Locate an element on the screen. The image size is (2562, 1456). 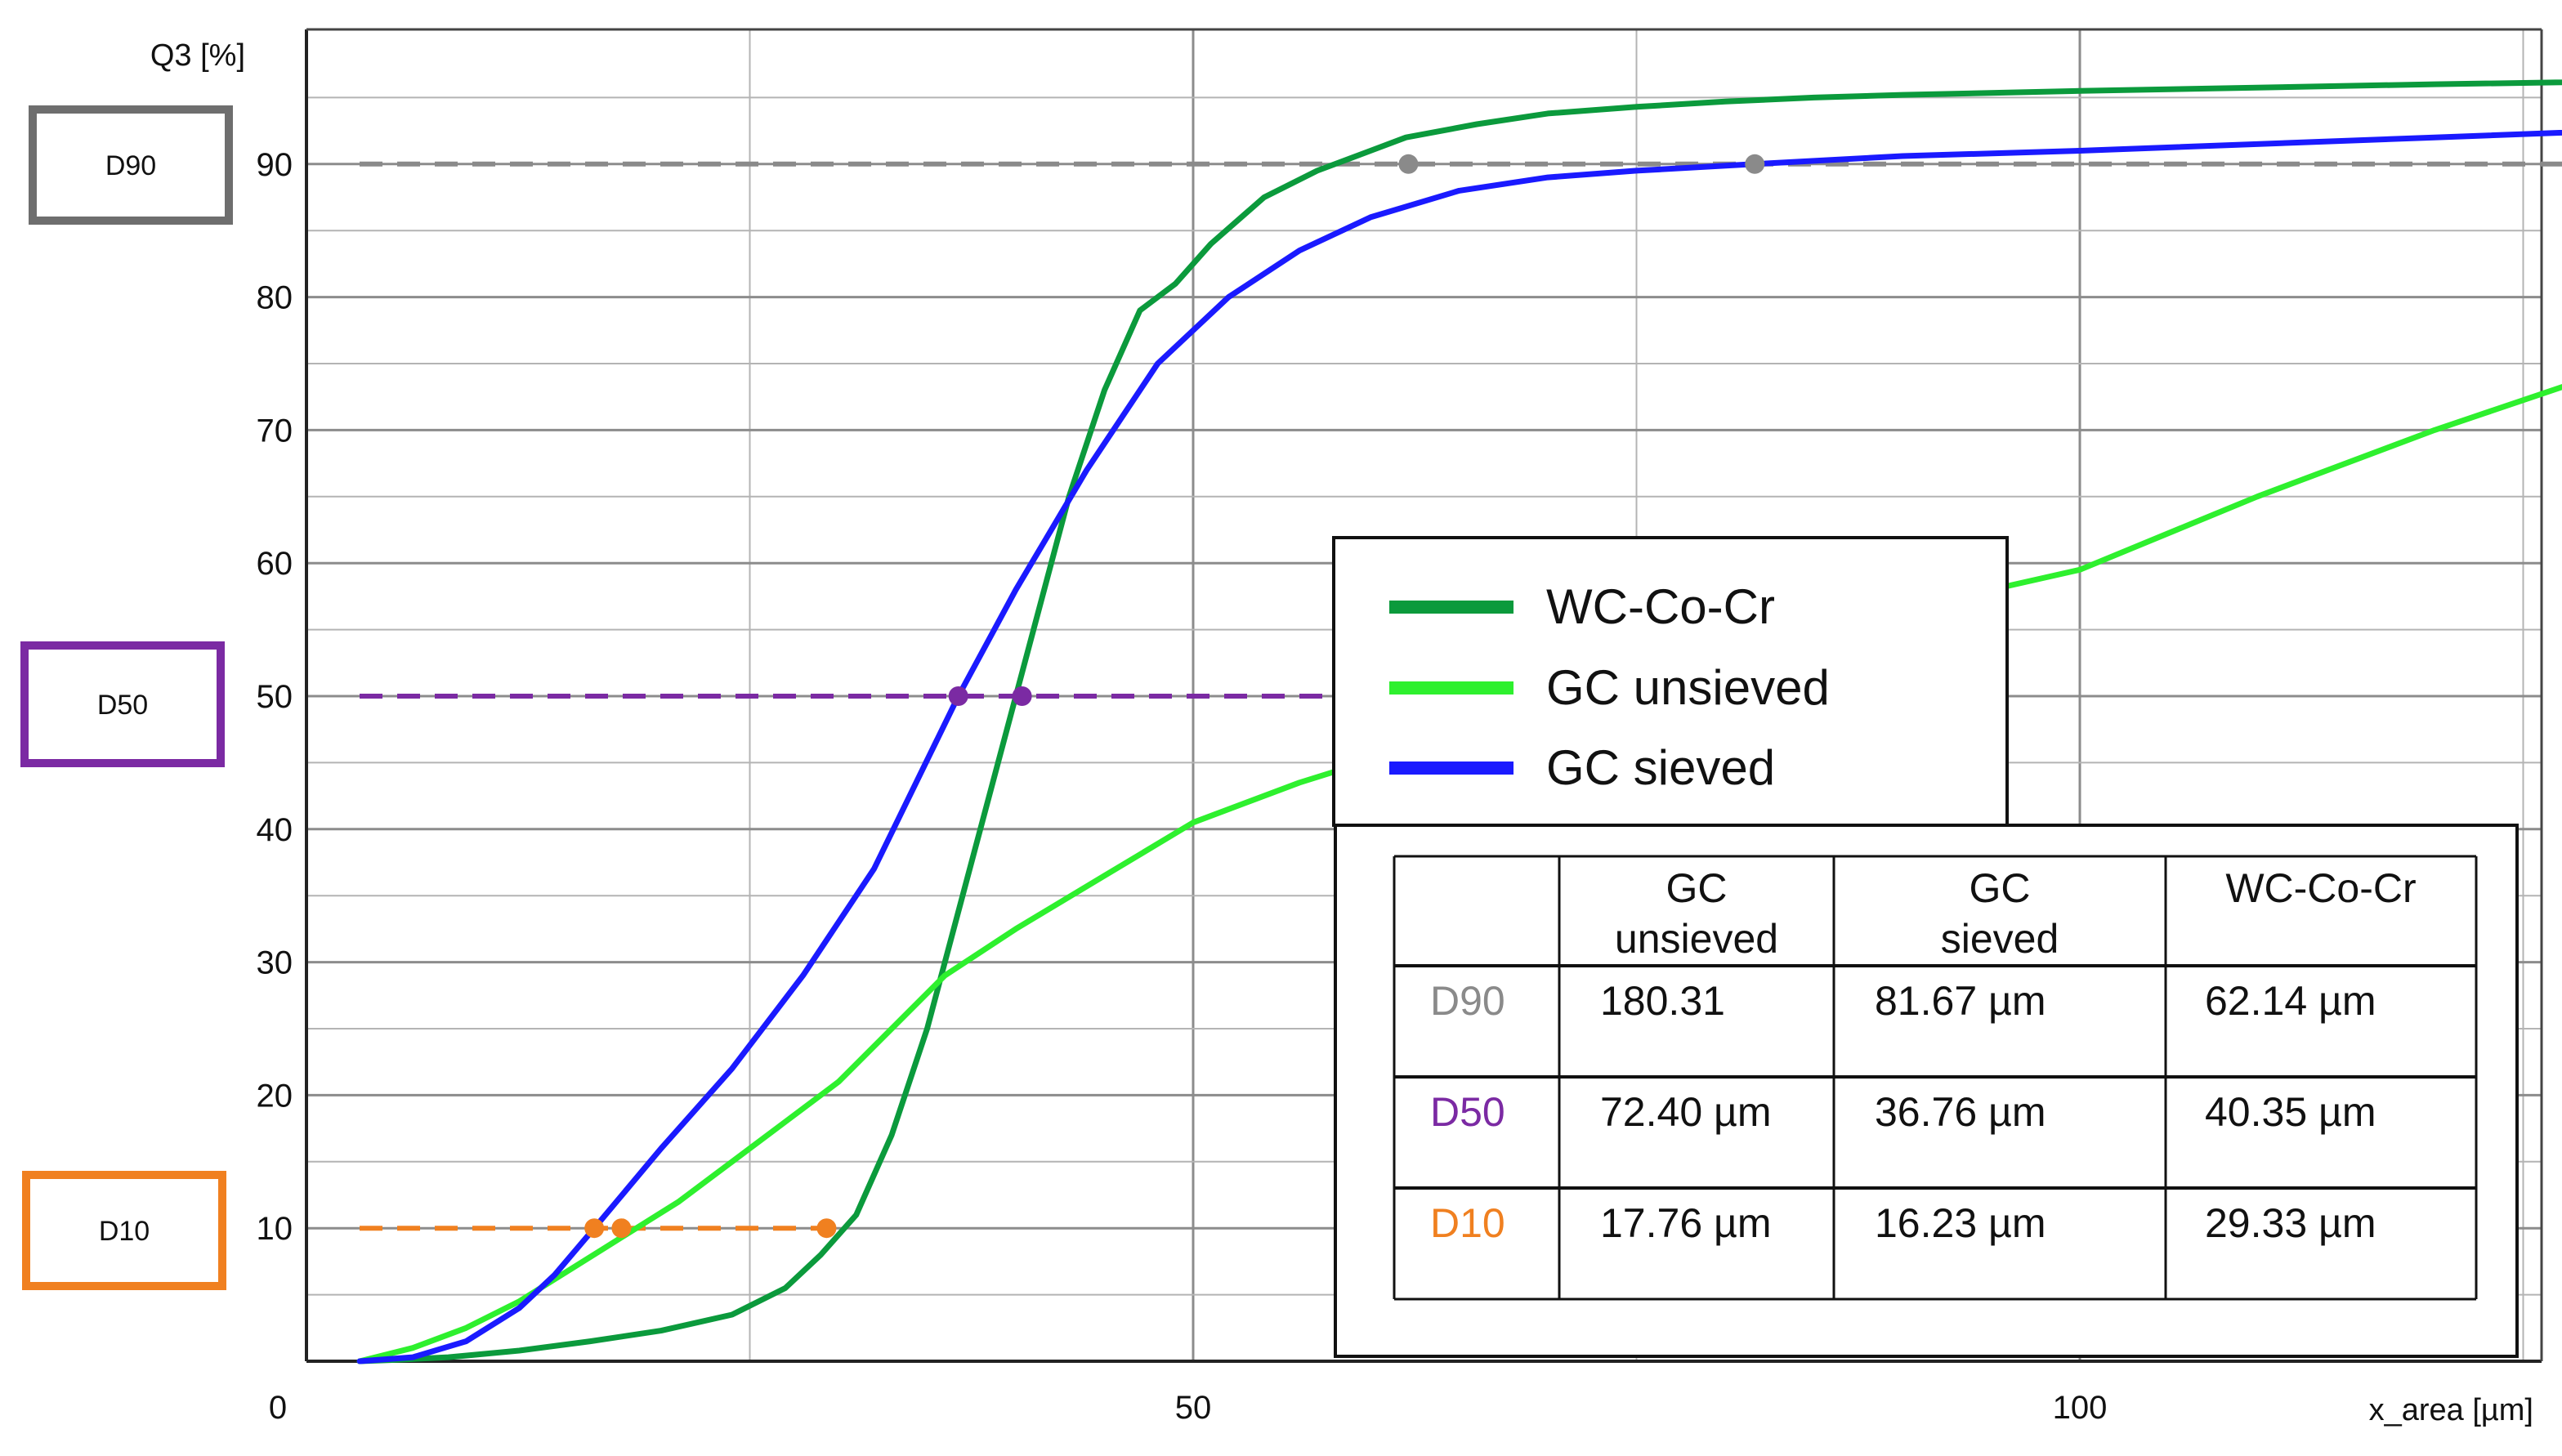
legend-entry-wc-co-cr: WC-Co-Cr is located at coordinates (1660, 606).